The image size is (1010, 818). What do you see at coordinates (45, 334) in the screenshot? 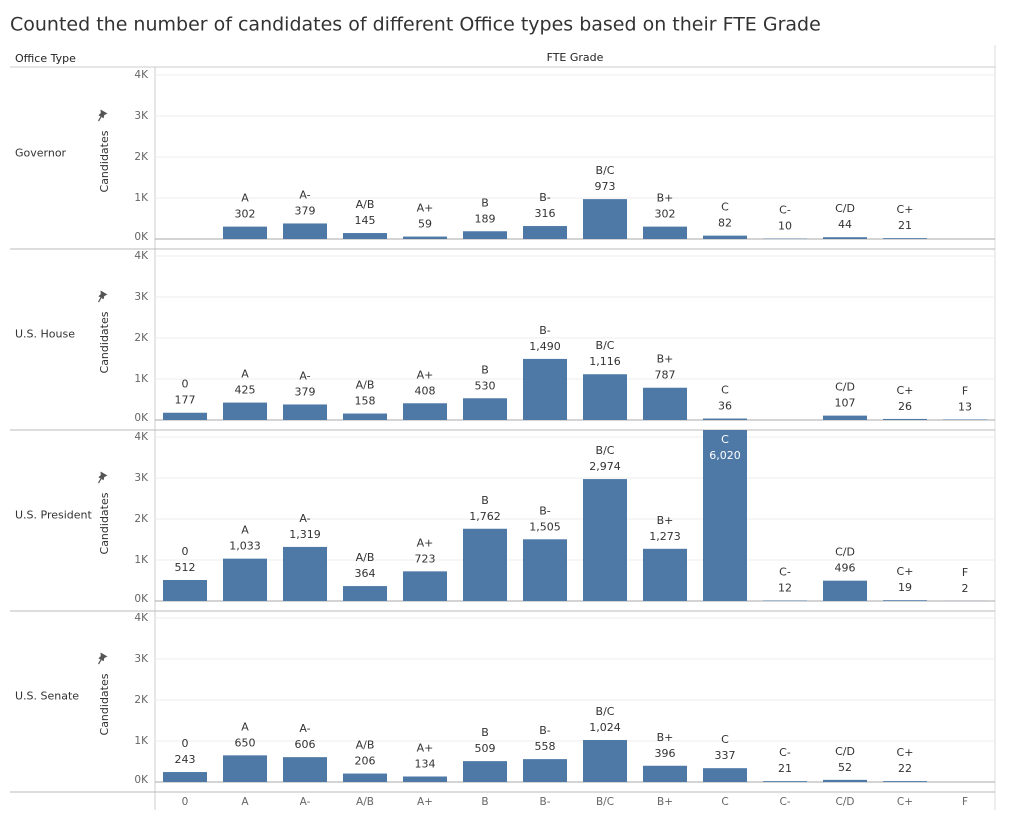
I see `office-type-label: U.S. House` at bounding box center [45, 334].